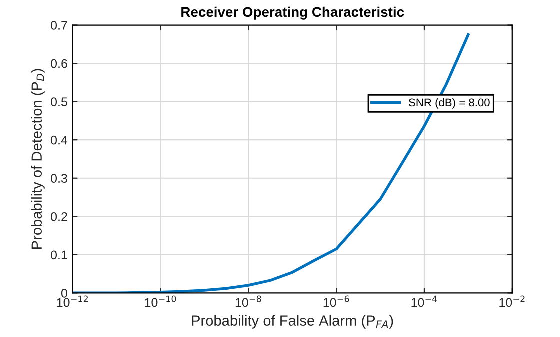  What do you see at coordinates (449, 103) in the screenshot?
I see `legend-label: SNR (dB) = 8.00` at bounding box center [449, 103].